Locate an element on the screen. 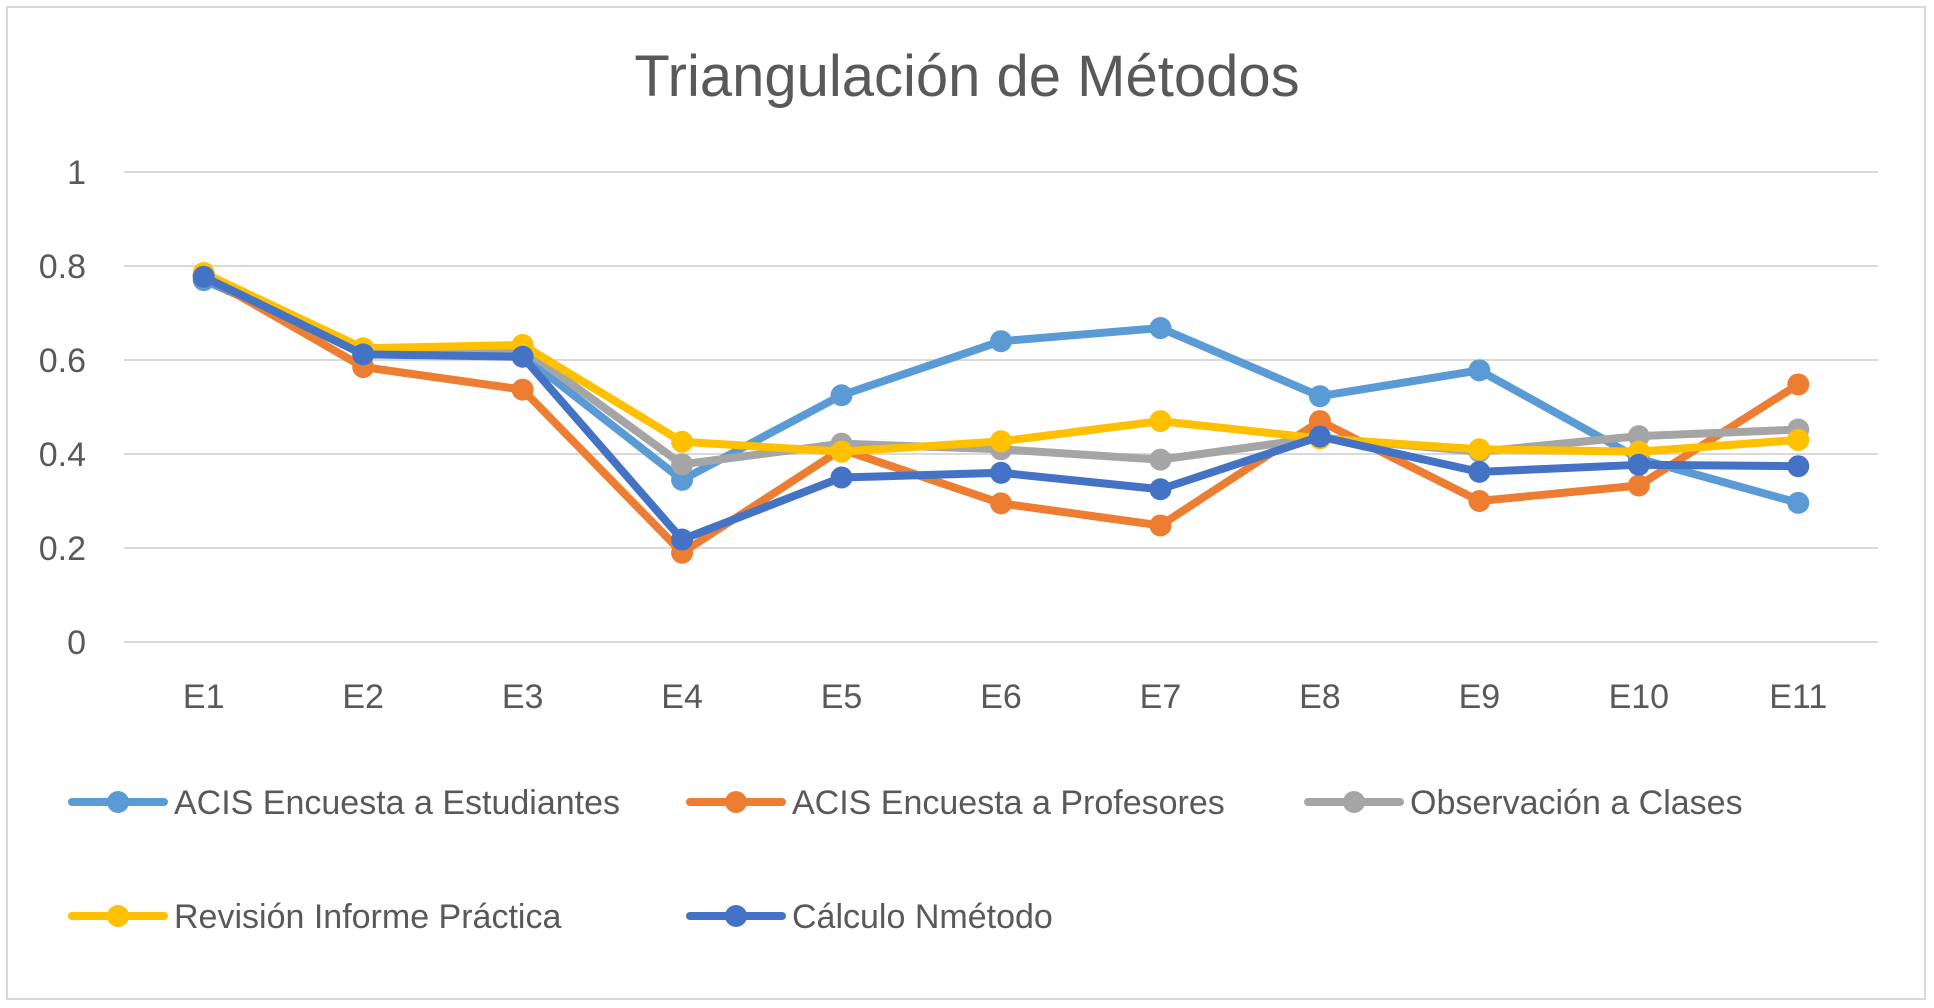 This screenshot has height=1008, width=1934. legend-entry: ACIS Encuesta a Profesores is located at coordinates (955, 803).